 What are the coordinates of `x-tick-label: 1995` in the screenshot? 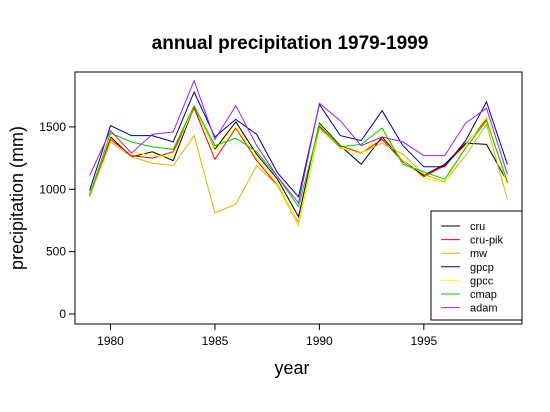 It's located at (423, 341).